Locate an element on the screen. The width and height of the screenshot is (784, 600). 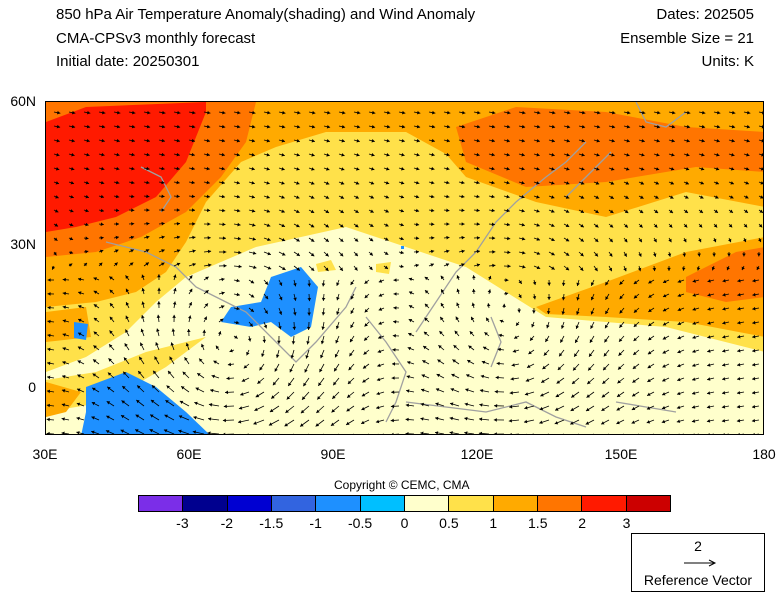
colorbar-swatch is located at coordinates (205, 503).